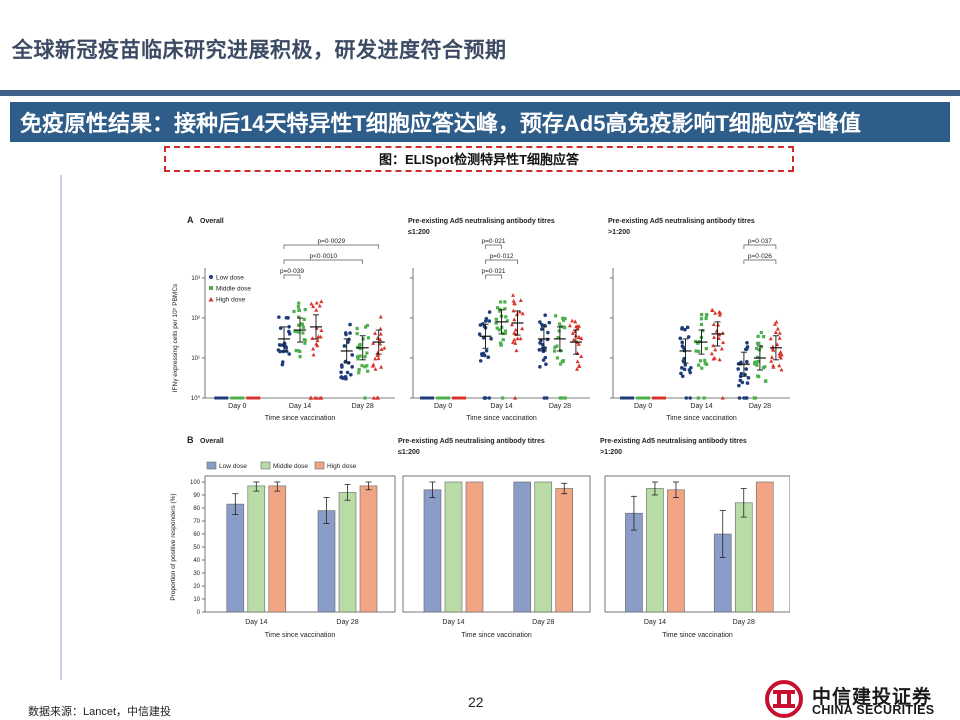  Describe the element at coordinates (195, 319) in the screenshot. I see `scatter-panel-1-y-tick-label: 10²` at that location.